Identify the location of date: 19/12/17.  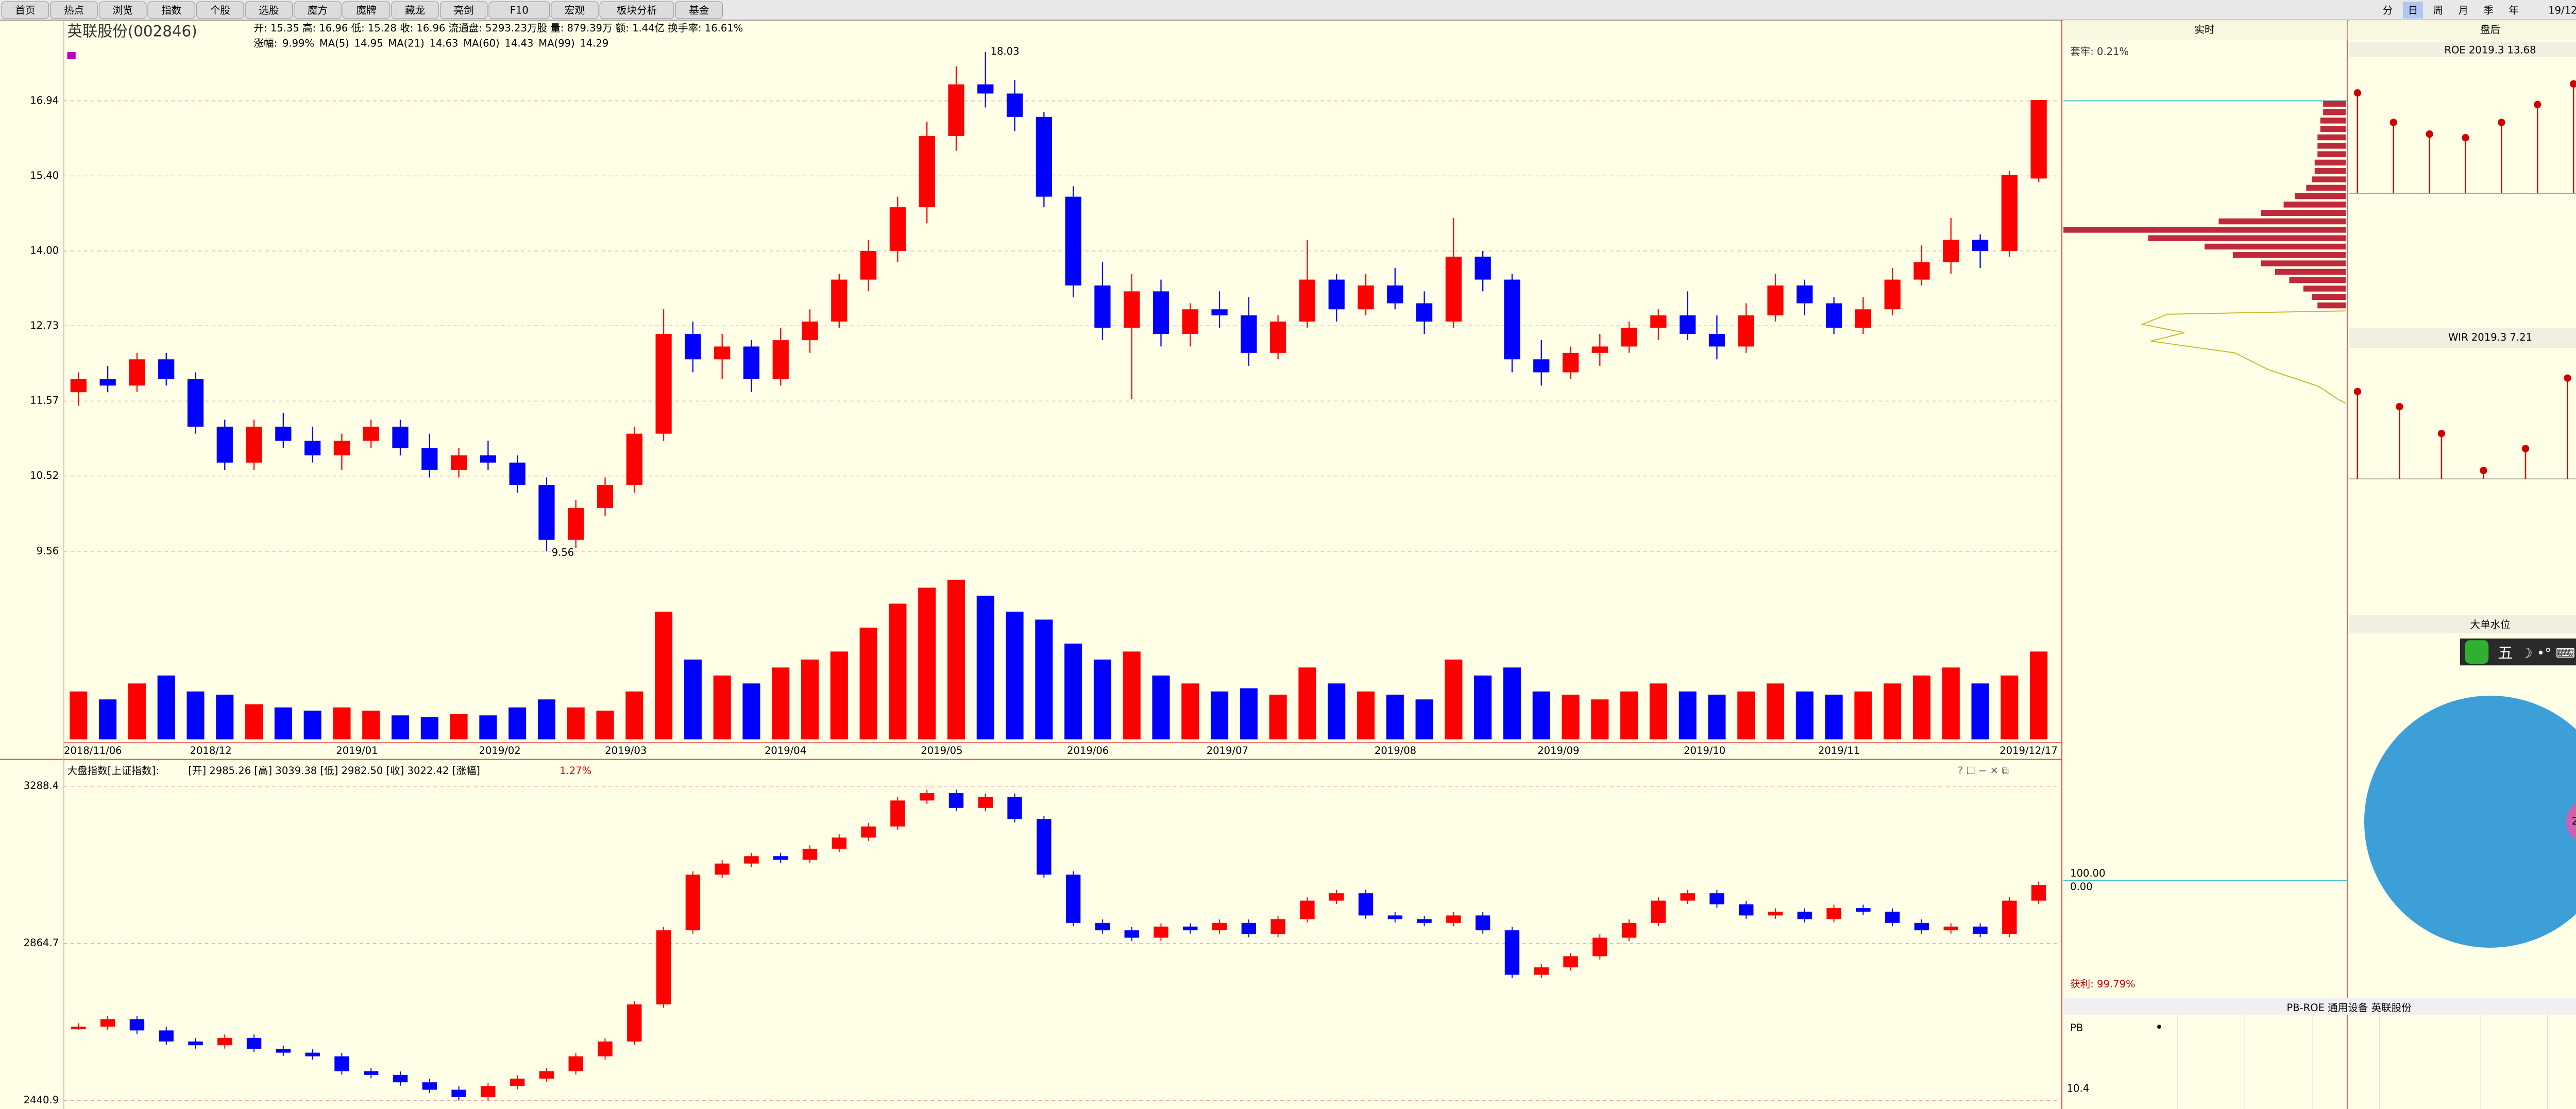
(2562, 11).